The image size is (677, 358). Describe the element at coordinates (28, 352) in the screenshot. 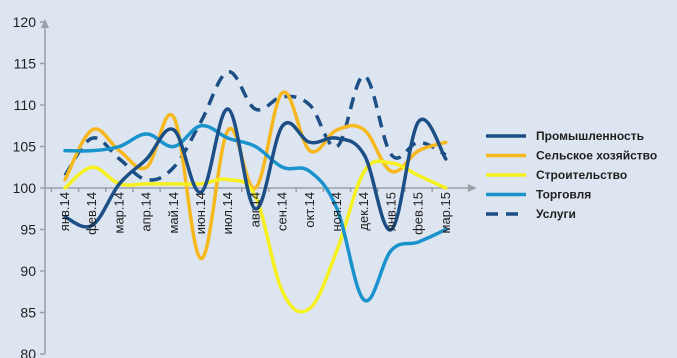

I see `y-tick-label: 80` at that location.